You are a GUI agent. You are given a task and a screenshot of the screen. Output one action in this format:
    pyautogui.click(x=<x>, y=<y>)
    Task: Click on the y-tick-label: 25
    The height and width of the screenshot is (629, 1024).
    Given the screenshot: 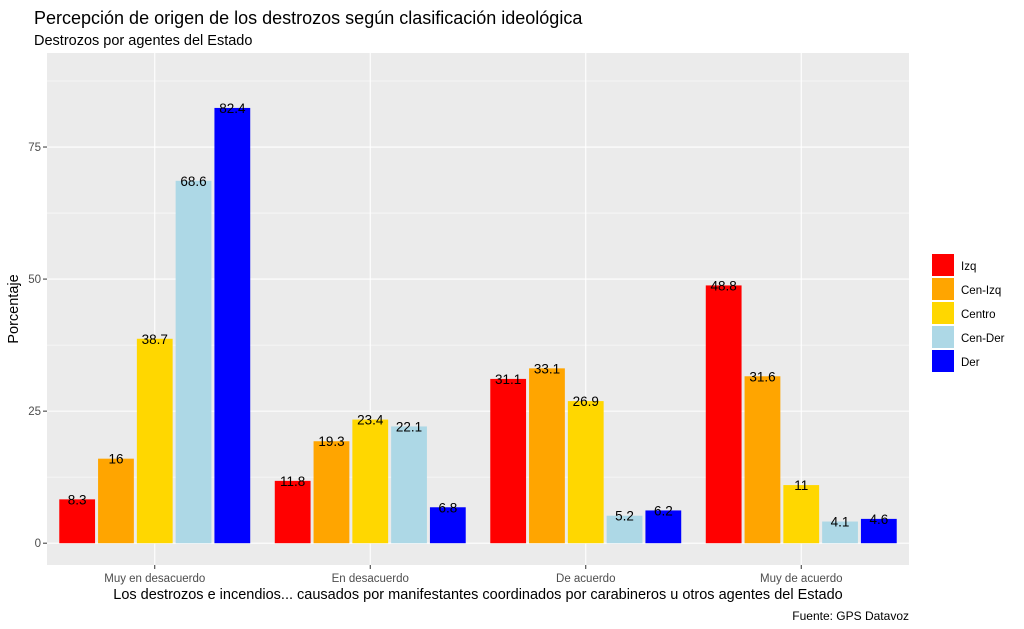 What is the action you would take?
    pyautogui.click(x=34, y=412)
    